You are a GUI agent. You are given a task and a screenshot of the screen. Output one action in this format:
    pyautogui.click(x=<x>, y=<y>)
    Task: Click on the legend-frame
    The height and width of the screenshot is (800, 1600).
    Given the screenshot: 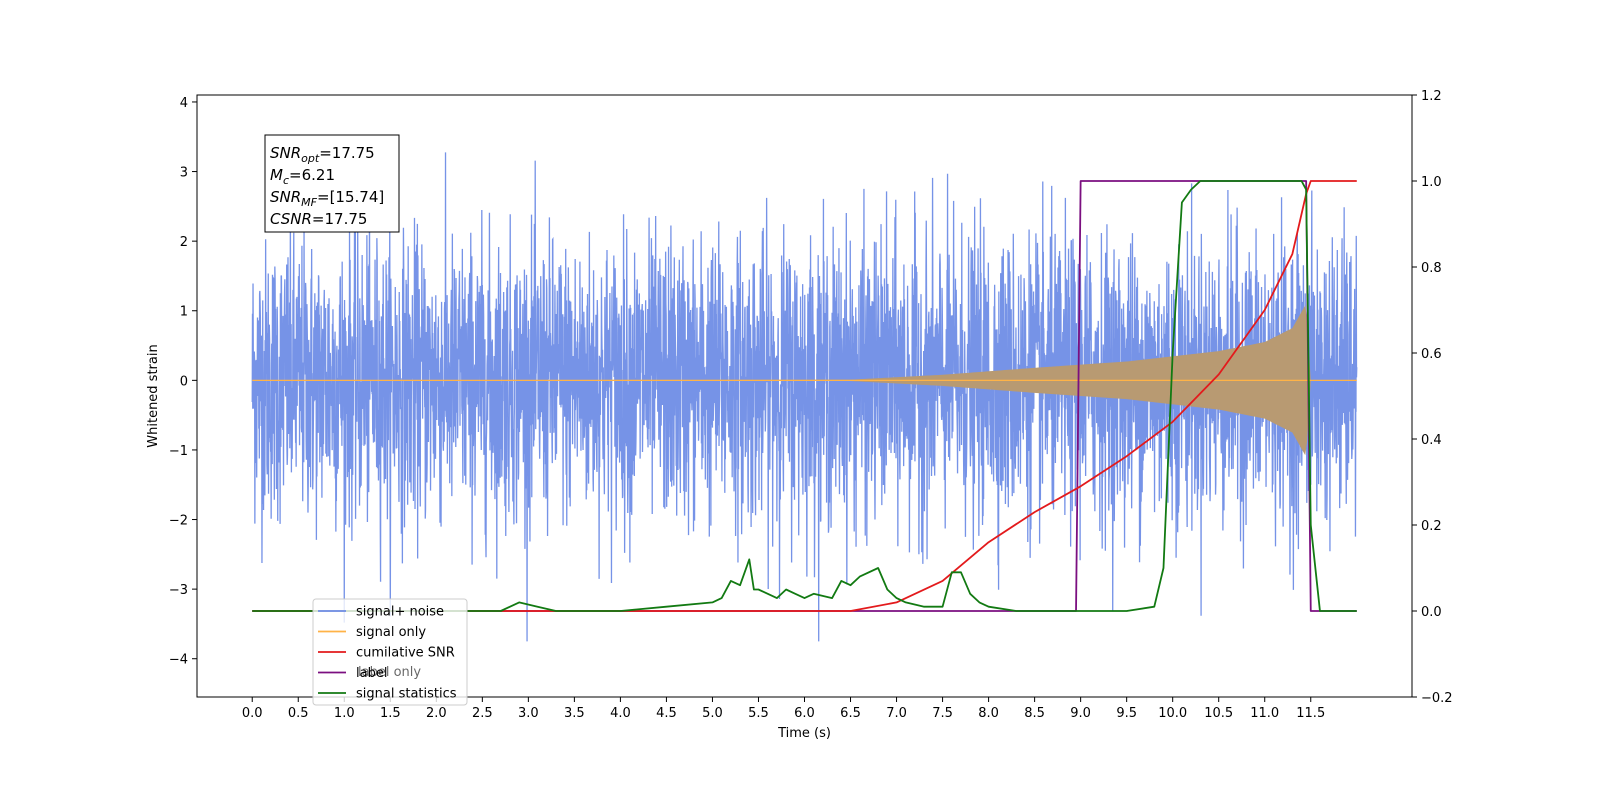 What is the action you would take?
    pyautogui.click(x=390, y=652)
    